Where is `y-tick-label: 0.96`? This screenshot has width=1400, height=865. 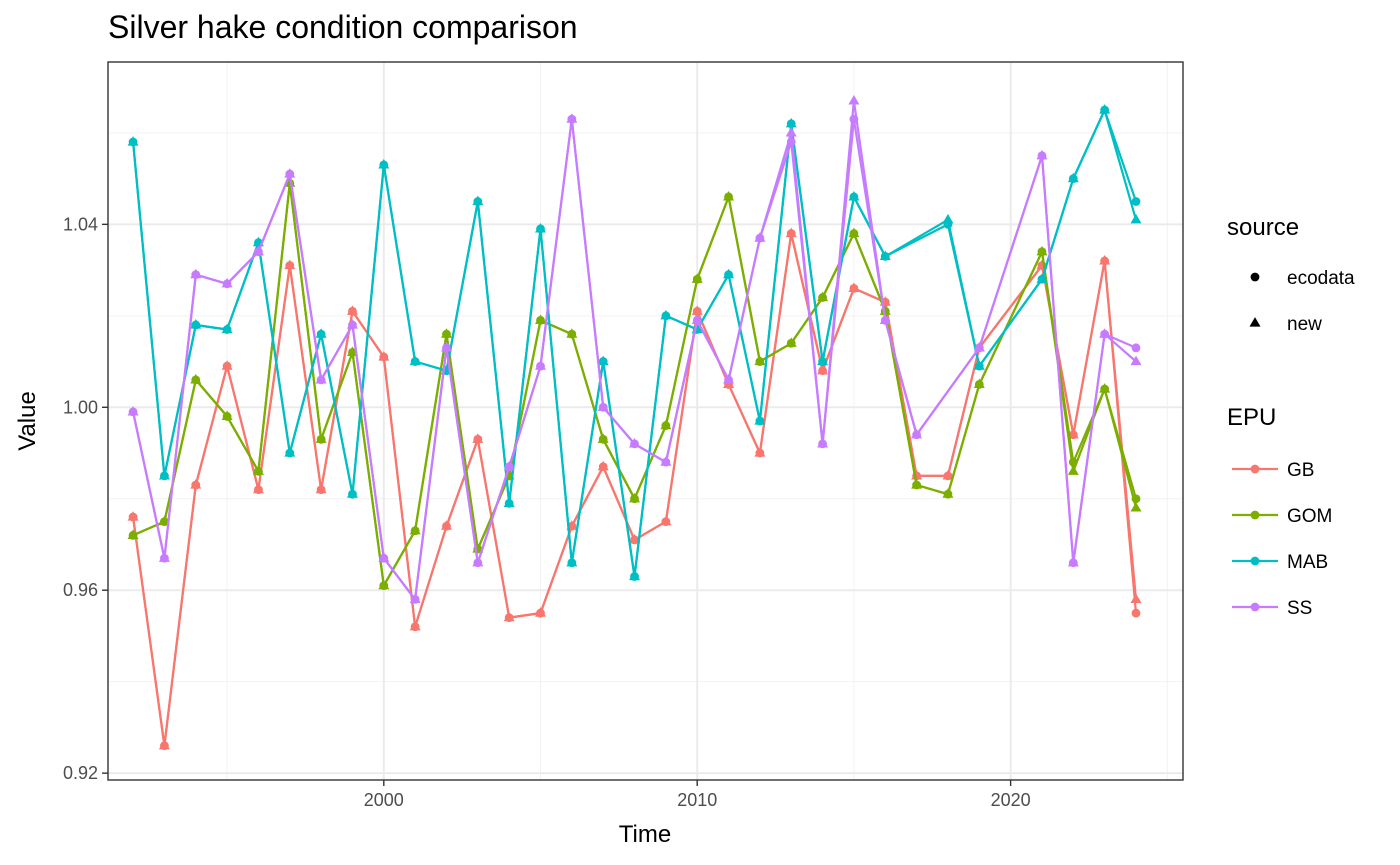
y-tick-label: 0.96 is located at coordinates (80, 590).